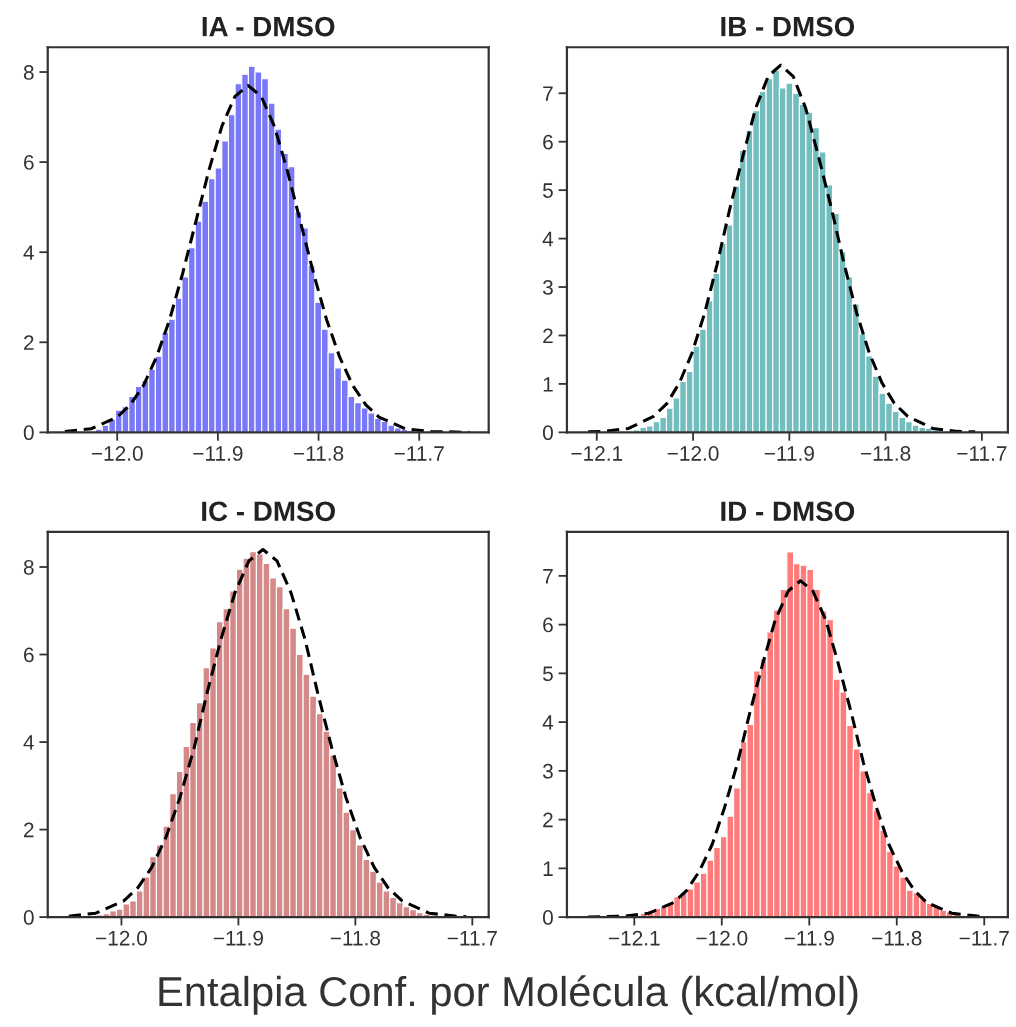 This screenshot has height=1027, width=1016. What do you see at coordinates (788, 511) in the screenshot?
I see `chart-title: ID - DMSO` at bounding box center [788, 511].